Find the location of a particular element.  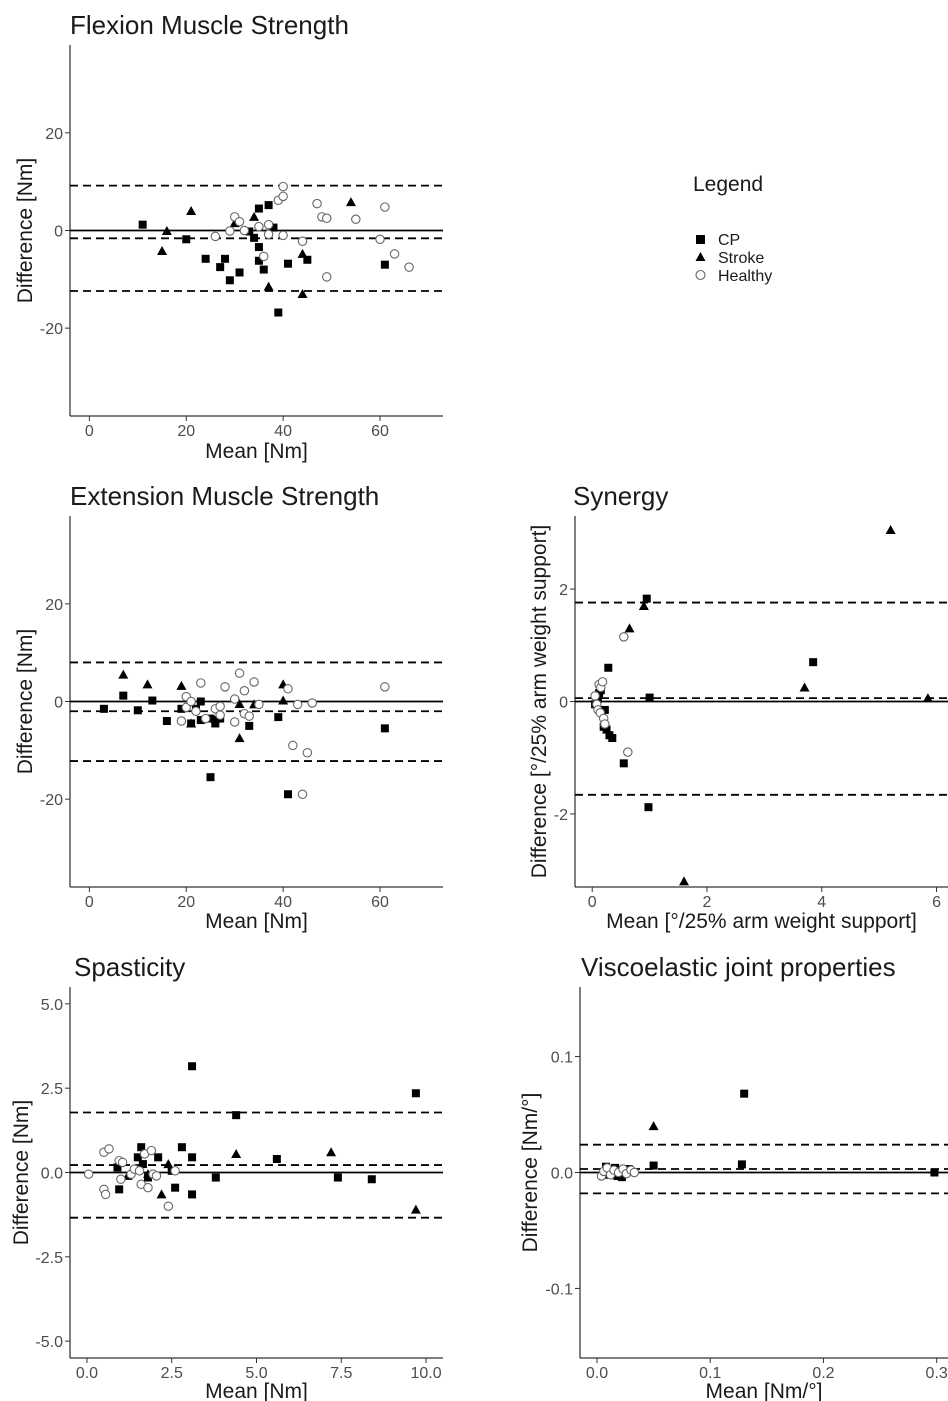

x-tick-label: 0.2 is located at coordinates (823, 1373).